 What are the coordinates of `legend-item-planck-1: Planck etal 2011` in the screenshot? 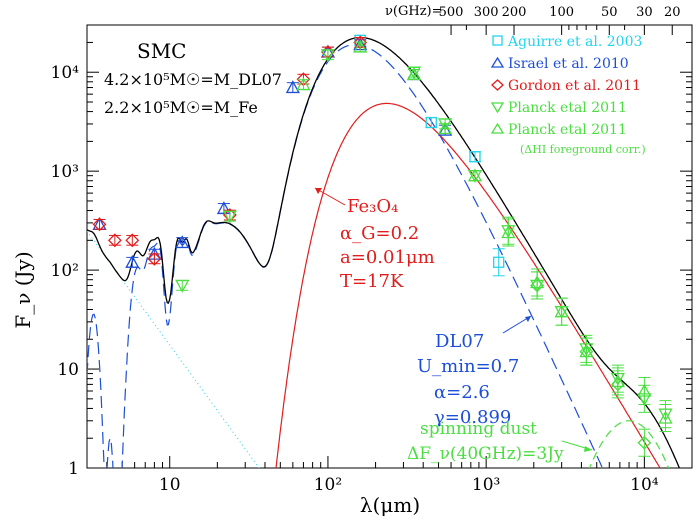 It's located at (558, 108).